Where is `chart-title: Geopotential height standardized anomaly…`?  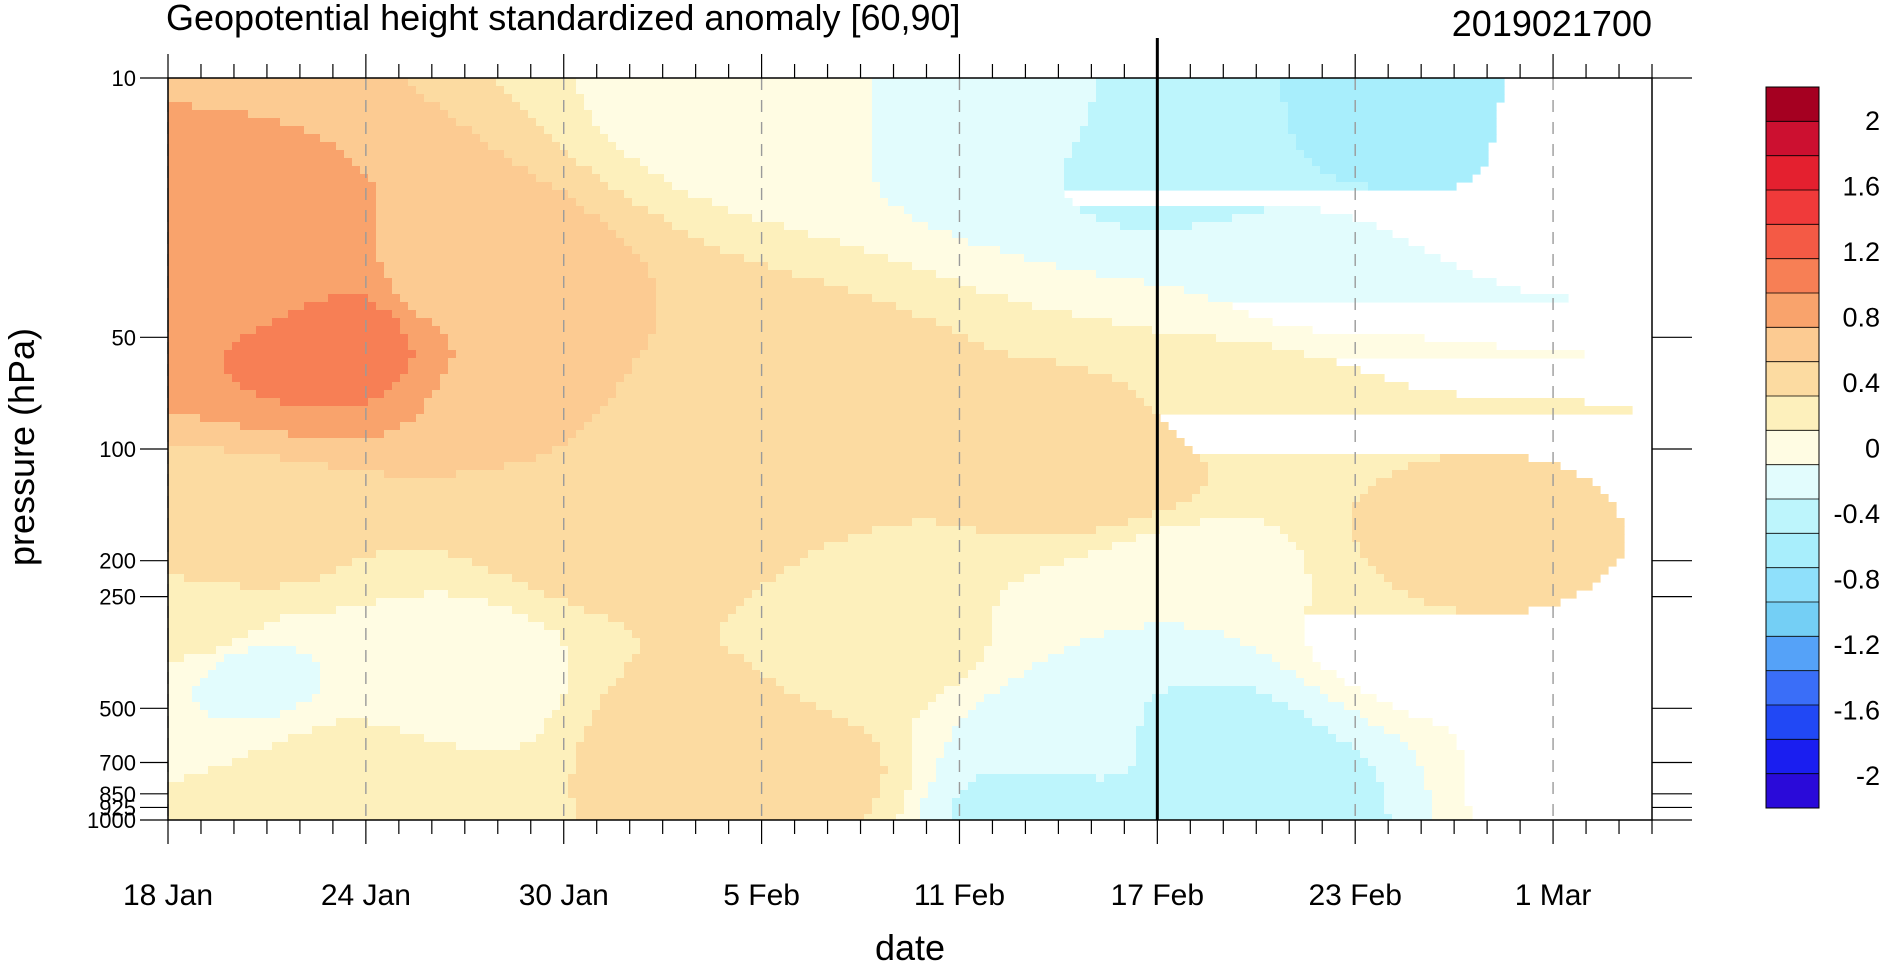 chart-title: Geopotential height standardized anomaly… is located at coordinates (563, 19).